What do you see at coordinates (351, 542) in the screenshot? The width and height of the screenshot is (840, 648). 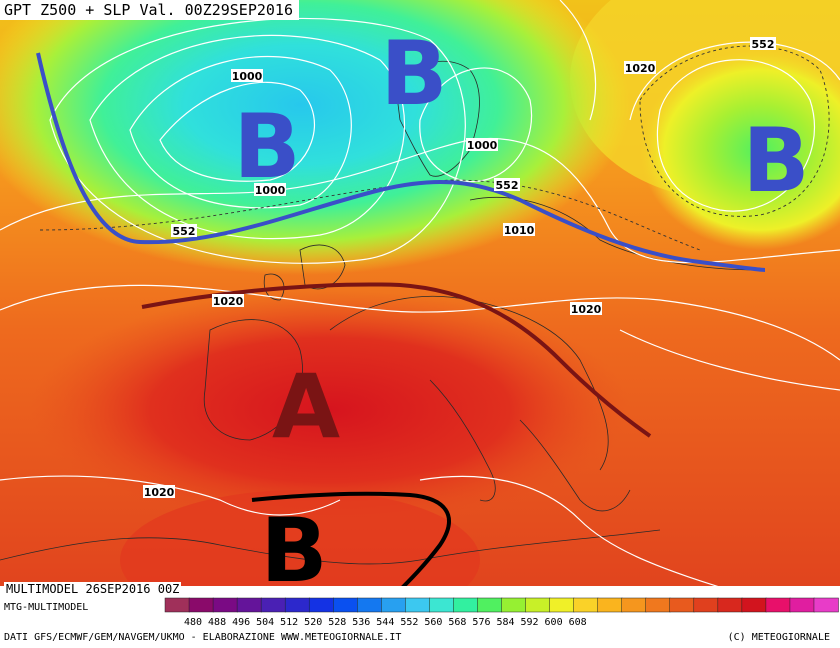 I see `cutoff-low-line` at bounding box center [351, 542].